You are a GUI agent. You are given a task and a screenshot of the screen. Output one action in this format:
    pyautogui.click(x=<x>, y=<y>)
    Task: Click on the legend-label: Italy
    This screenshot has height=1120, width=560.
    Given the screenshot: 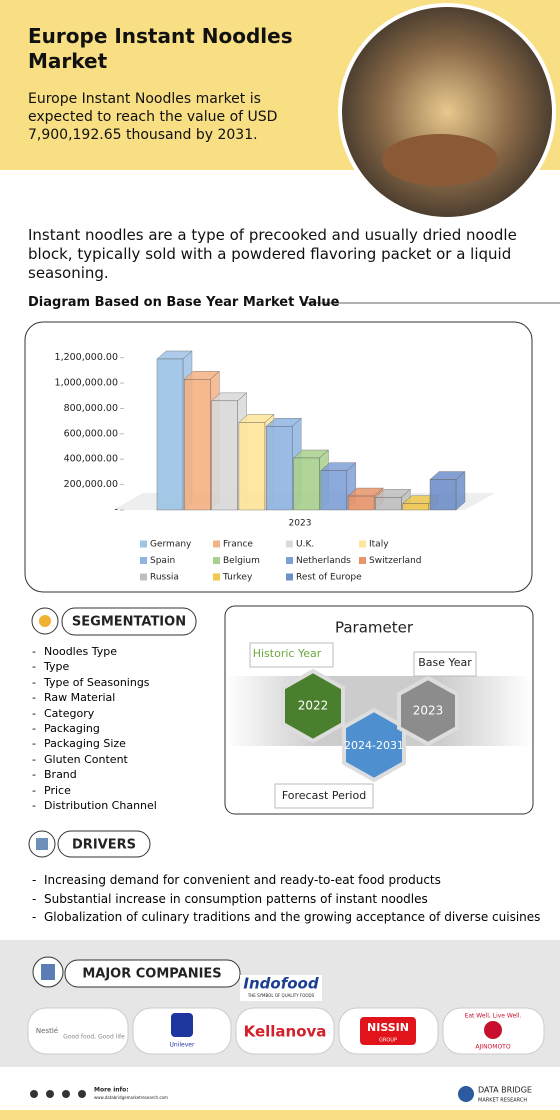 What is the action you would take?
    pyautogui.click(x=379, y=545)
    